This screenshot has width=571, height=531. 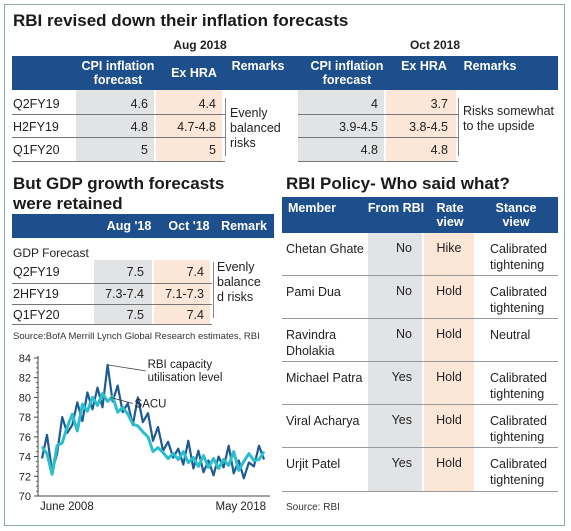 I want to click on policy-stance-view: Neutral, so click(x=510, y=335).